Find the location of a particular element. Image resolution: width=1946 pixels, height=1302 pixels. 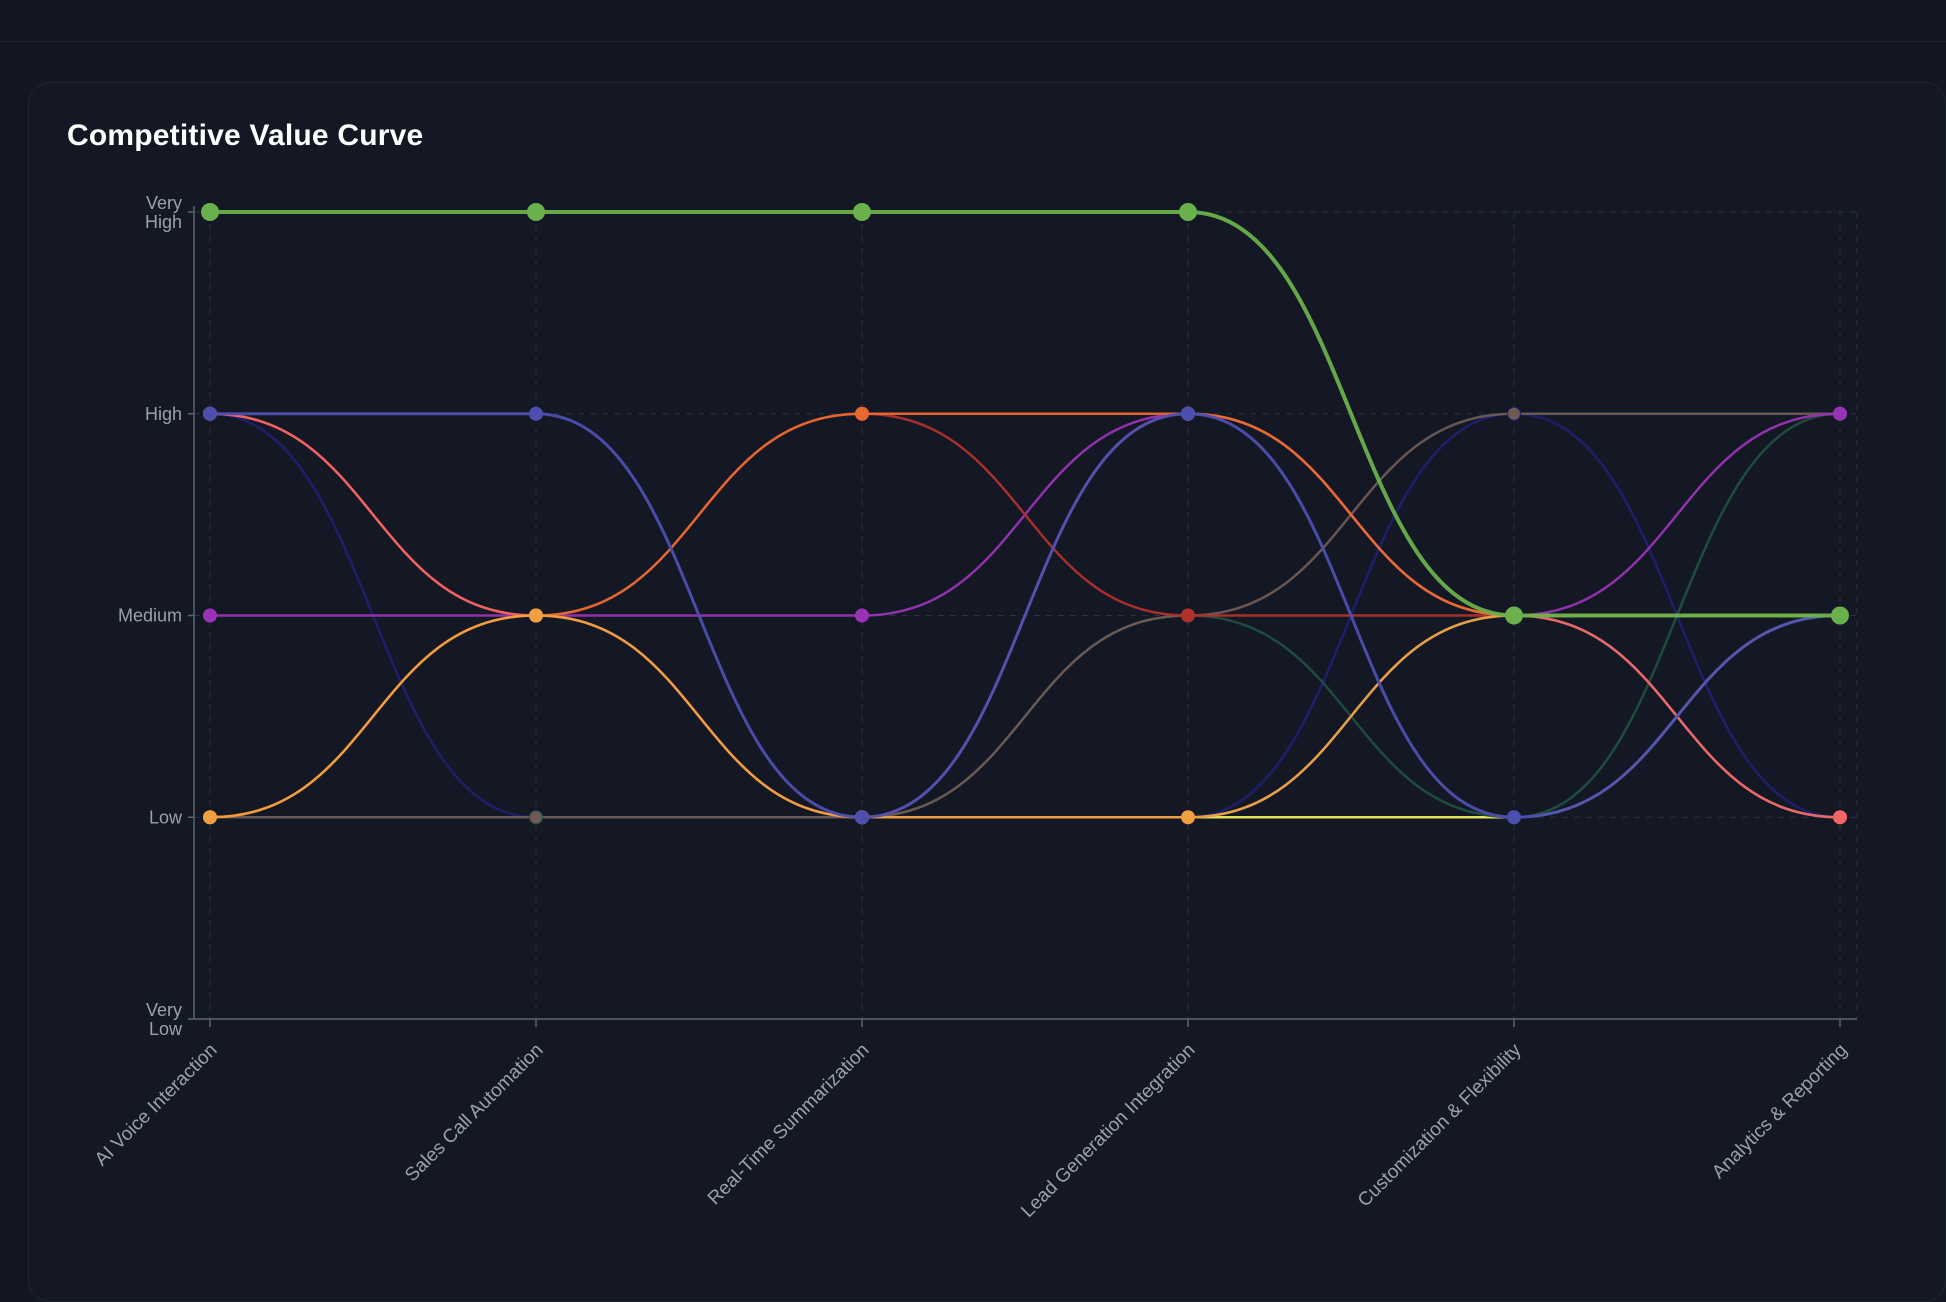

top-bar is located at coordinates (973, 21).